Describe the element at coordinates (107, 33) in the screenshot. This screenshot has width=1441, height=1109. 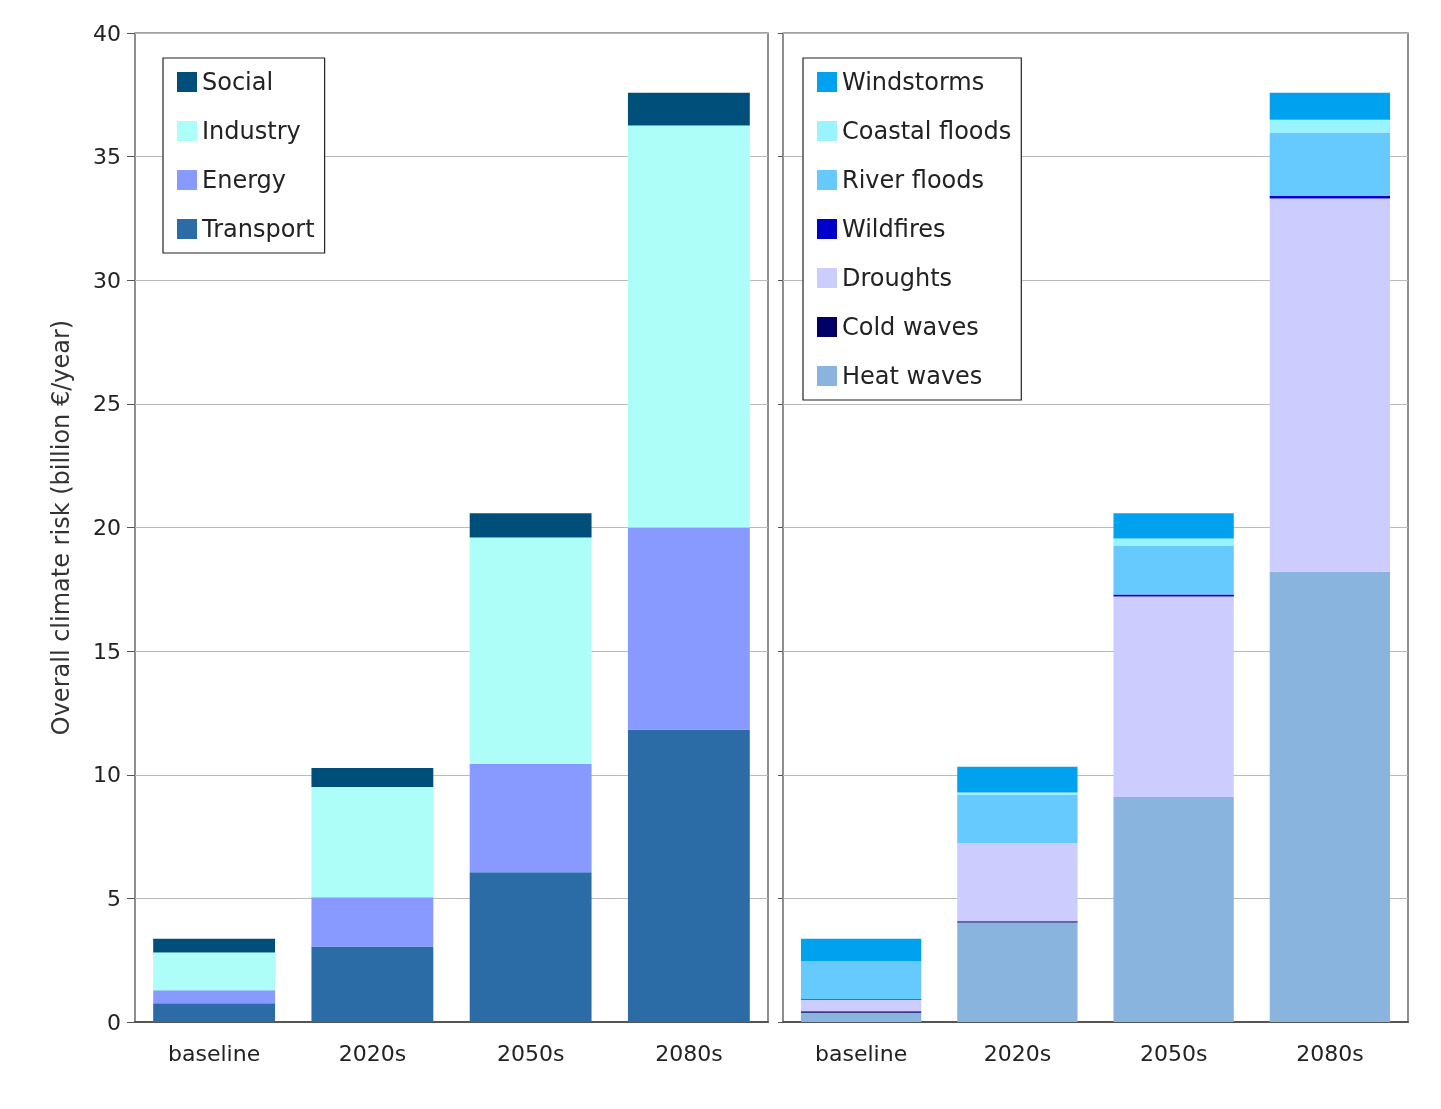
I see `y-tick-label: 40` at that location.